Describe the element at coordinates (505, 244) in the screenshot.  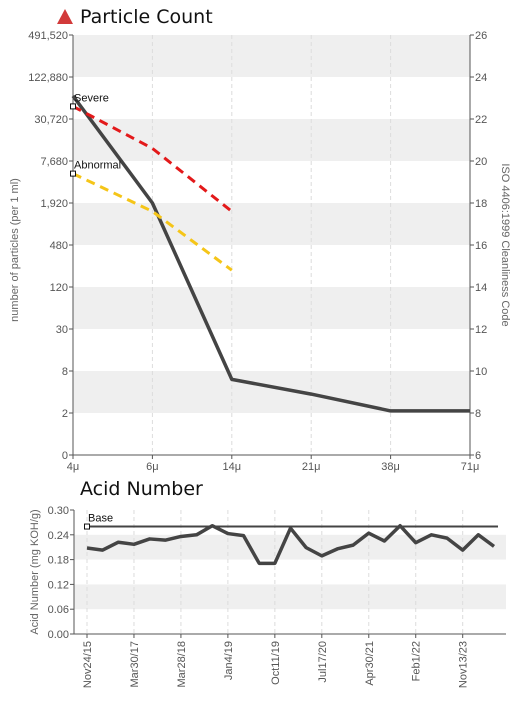
I see `particle-y2-axis-label: ISO 4406:1999 Cleanliness Code` at that location.